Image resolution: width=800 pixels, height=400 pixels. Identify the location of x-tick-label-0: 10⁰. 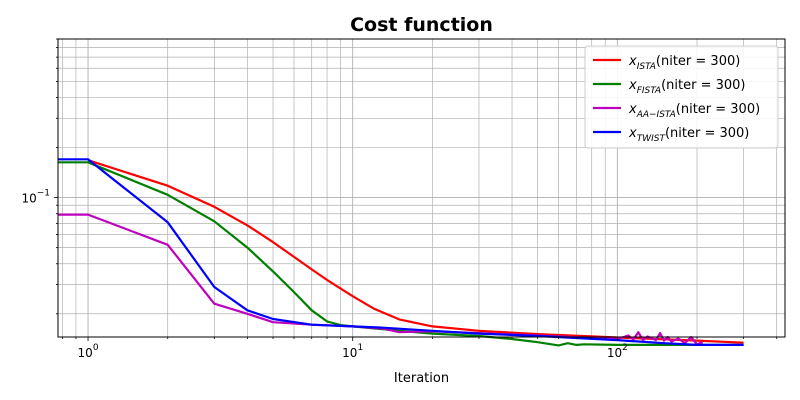
(88, 351).